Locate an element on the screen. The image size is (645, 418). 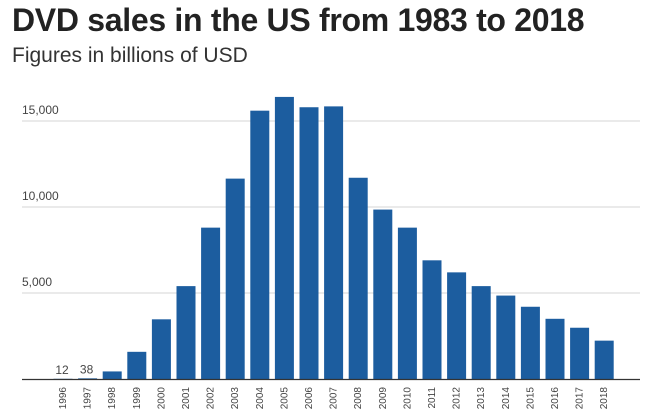
x-tick-label: 2011 is located at coordinates (432, 398).